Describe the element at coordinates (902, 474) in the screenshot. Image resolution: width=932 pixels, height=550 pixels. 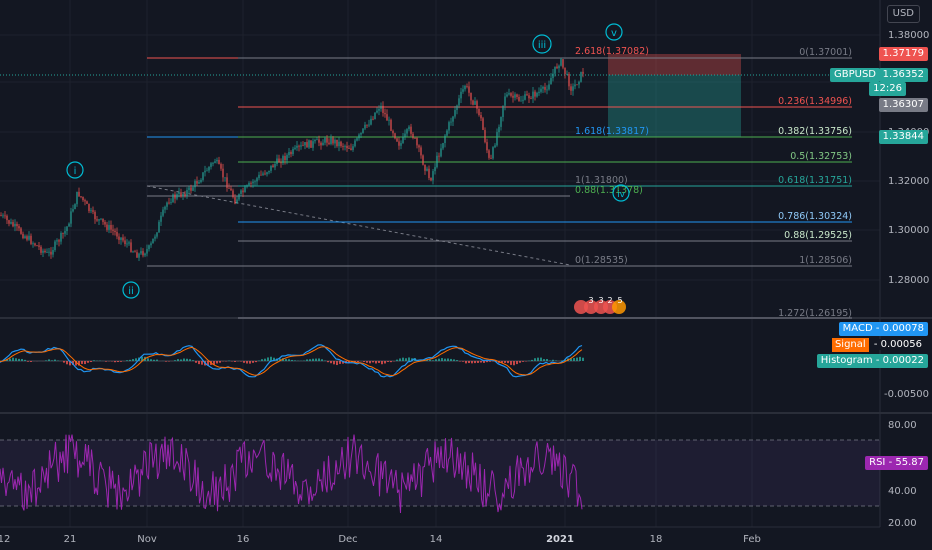
I see `rsi-axis: 80.00 40.00 20.00` at that location.